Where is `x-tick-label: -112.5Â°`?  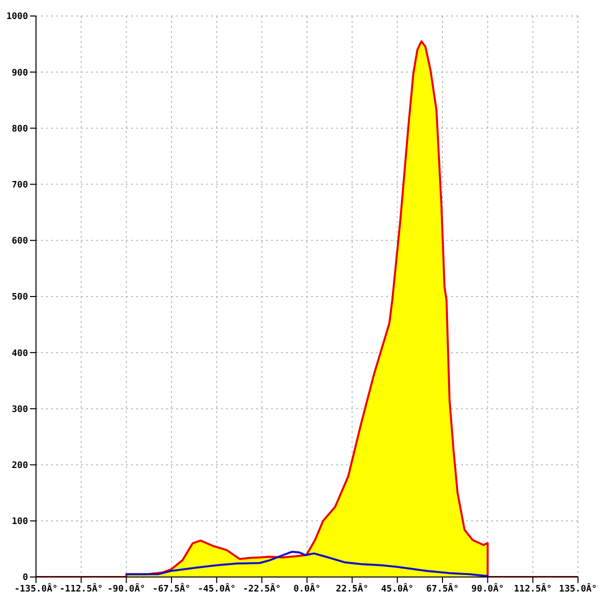 x-tick-label: -112.5Â° is located at coordinates (81, 588).